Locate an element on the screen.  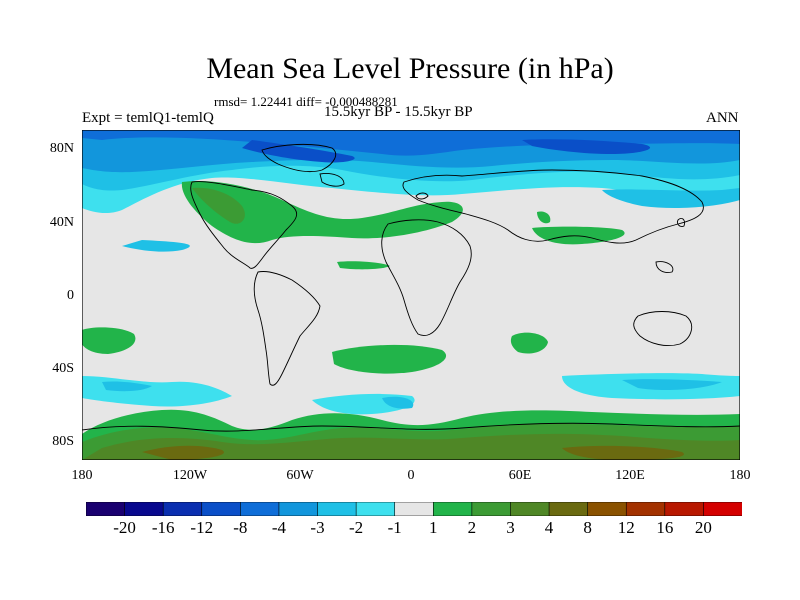
colorbar-label: 20 is located at coordinates (703, 527).